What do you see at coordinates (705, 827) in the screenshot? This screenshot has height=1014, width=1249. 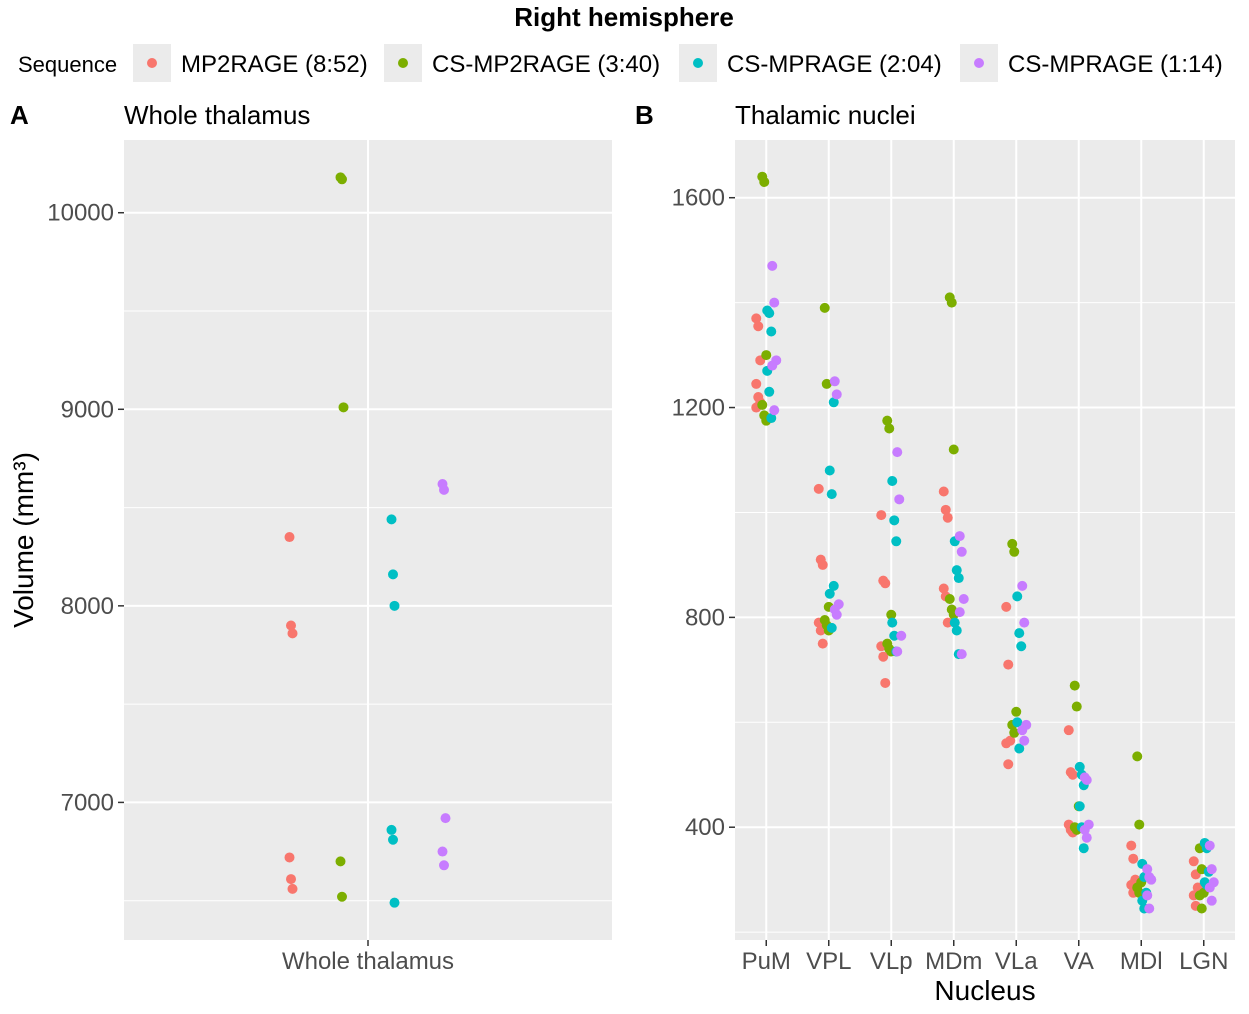 I see `y-tick-label: 400` at bounding box center [705, 827].